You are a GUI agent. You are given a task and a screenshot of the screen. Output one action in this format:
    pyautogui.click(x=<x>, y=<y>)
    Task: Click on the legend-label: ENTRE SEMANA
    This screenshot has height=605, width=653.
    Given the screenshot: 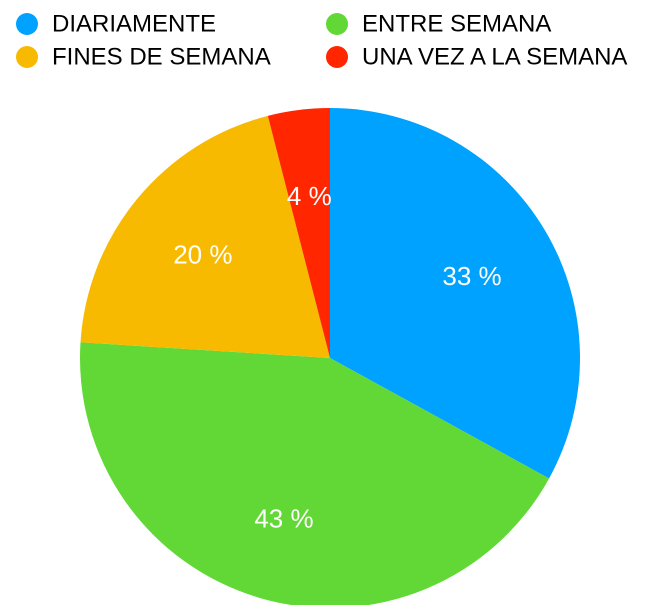 What is the action you would take?
    pyautogui.click(x=456, y=23)
    